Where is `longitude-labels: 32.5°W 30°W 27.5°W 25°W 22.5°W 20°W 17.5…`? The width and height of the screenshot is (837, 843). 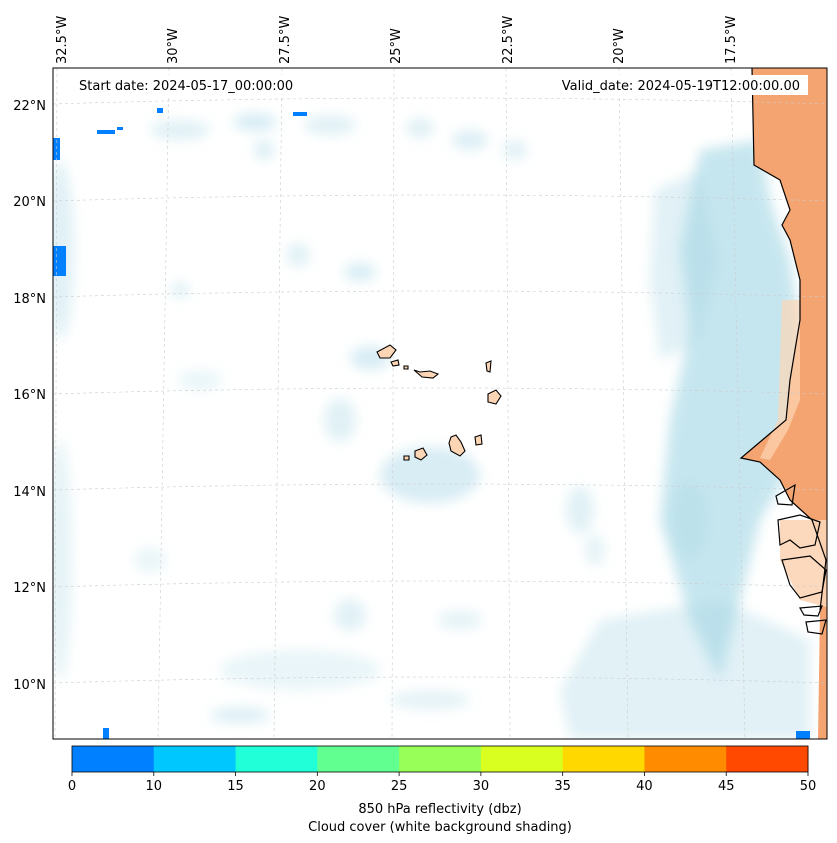 longitude-labels: 32.5°W 30°W 27.5°W 25°W 22.5°W 20°W 17.5… is located at coordinates (397, 40).